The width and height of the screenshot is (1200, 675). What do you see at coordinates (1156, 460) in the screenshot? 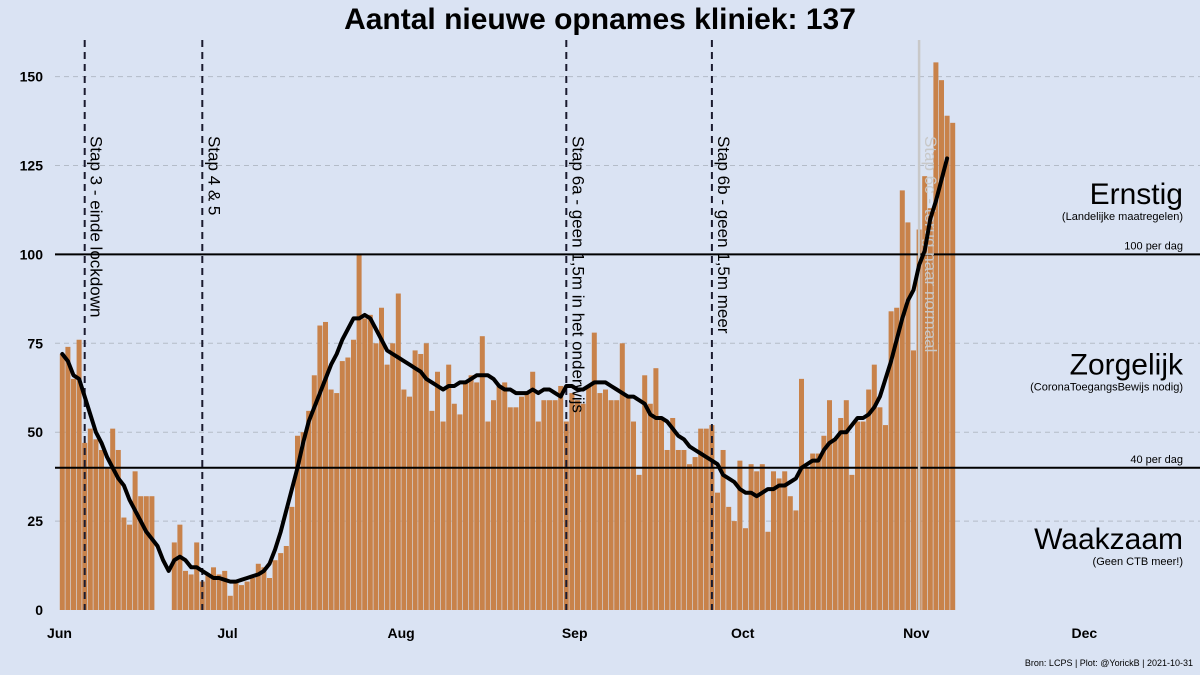
I see `threshold-label: 40 per dag` at bounding box center [1156, 460].